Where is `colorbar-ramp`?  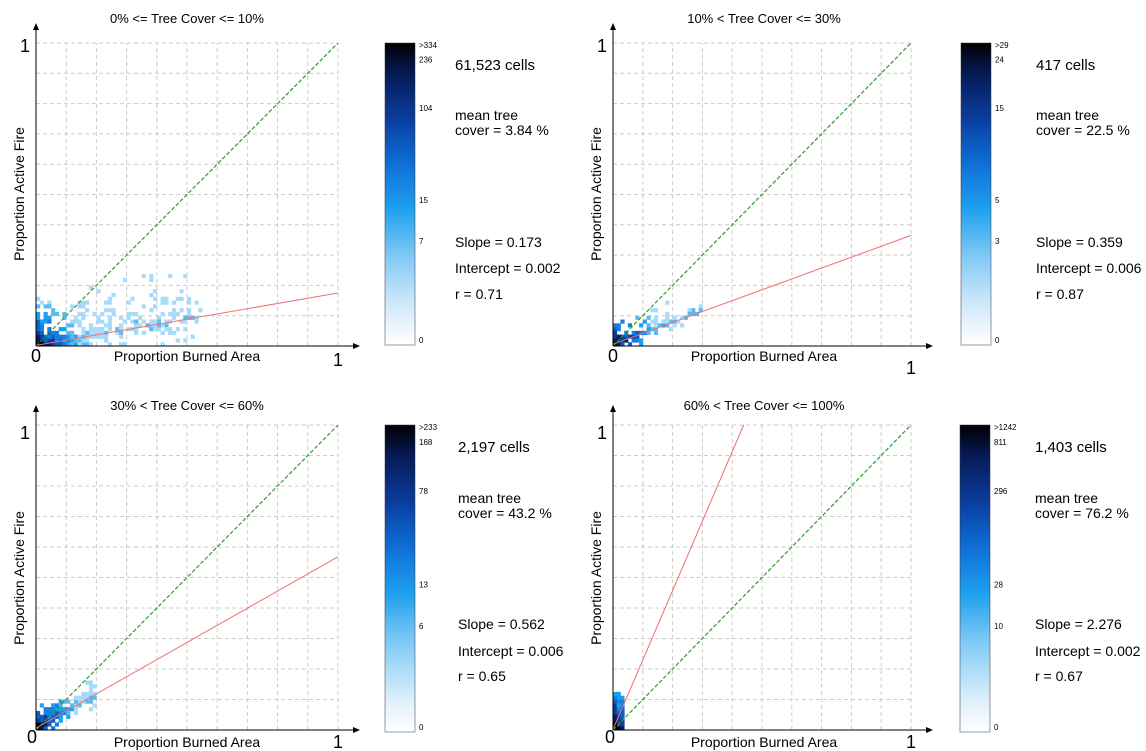 colorbar-ramp is located at coordinates (400, 578).